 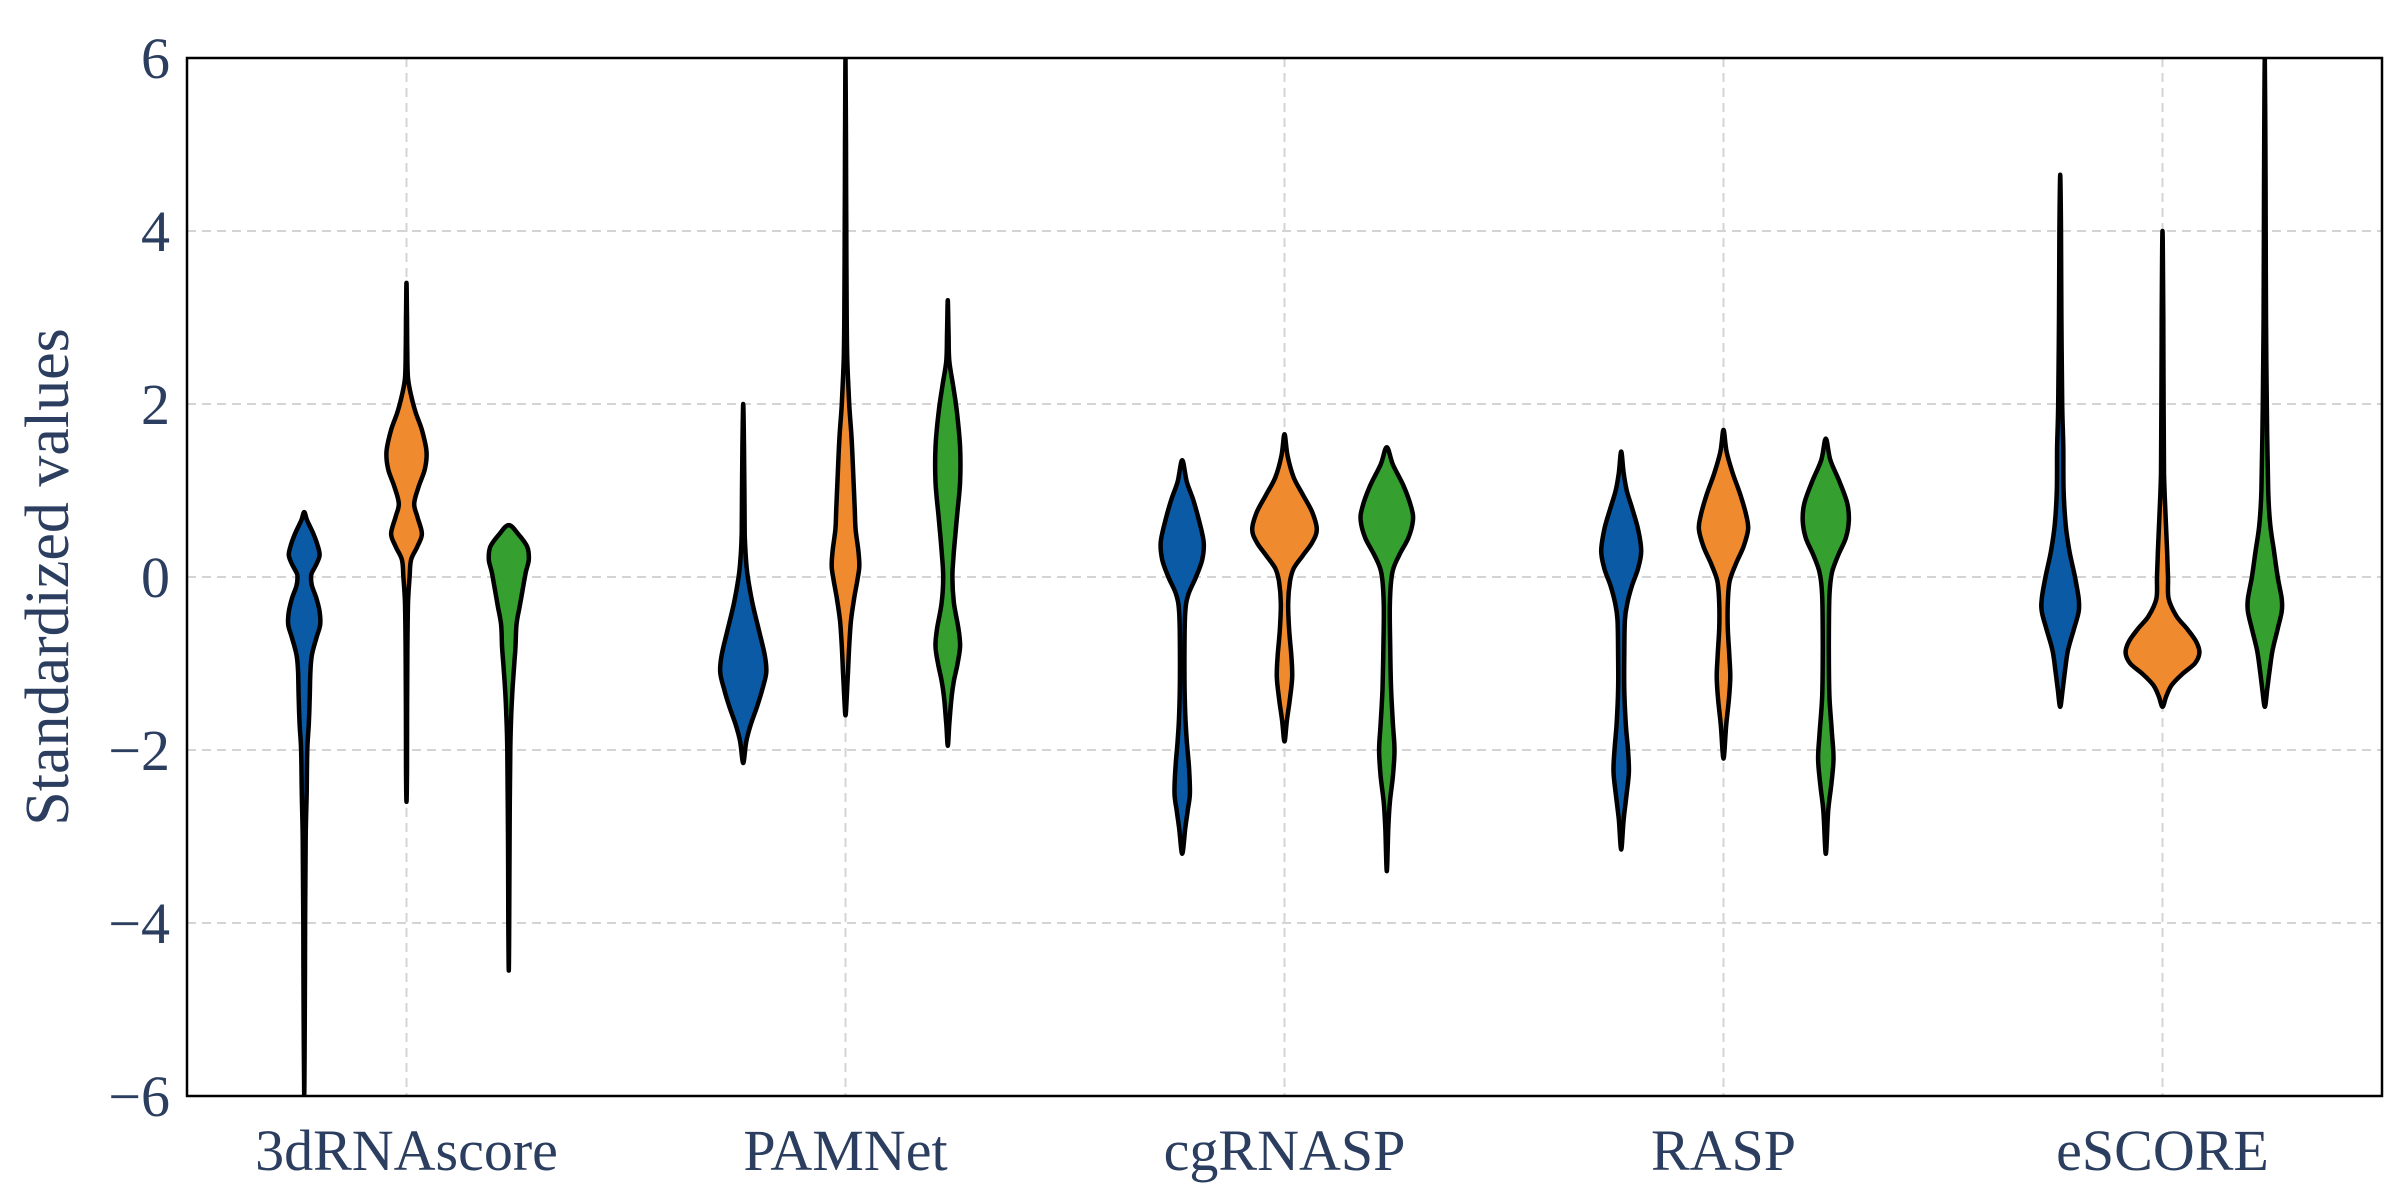 I want to click on x-tick-label: cgRNASP, so click(x=1285, y=1150).